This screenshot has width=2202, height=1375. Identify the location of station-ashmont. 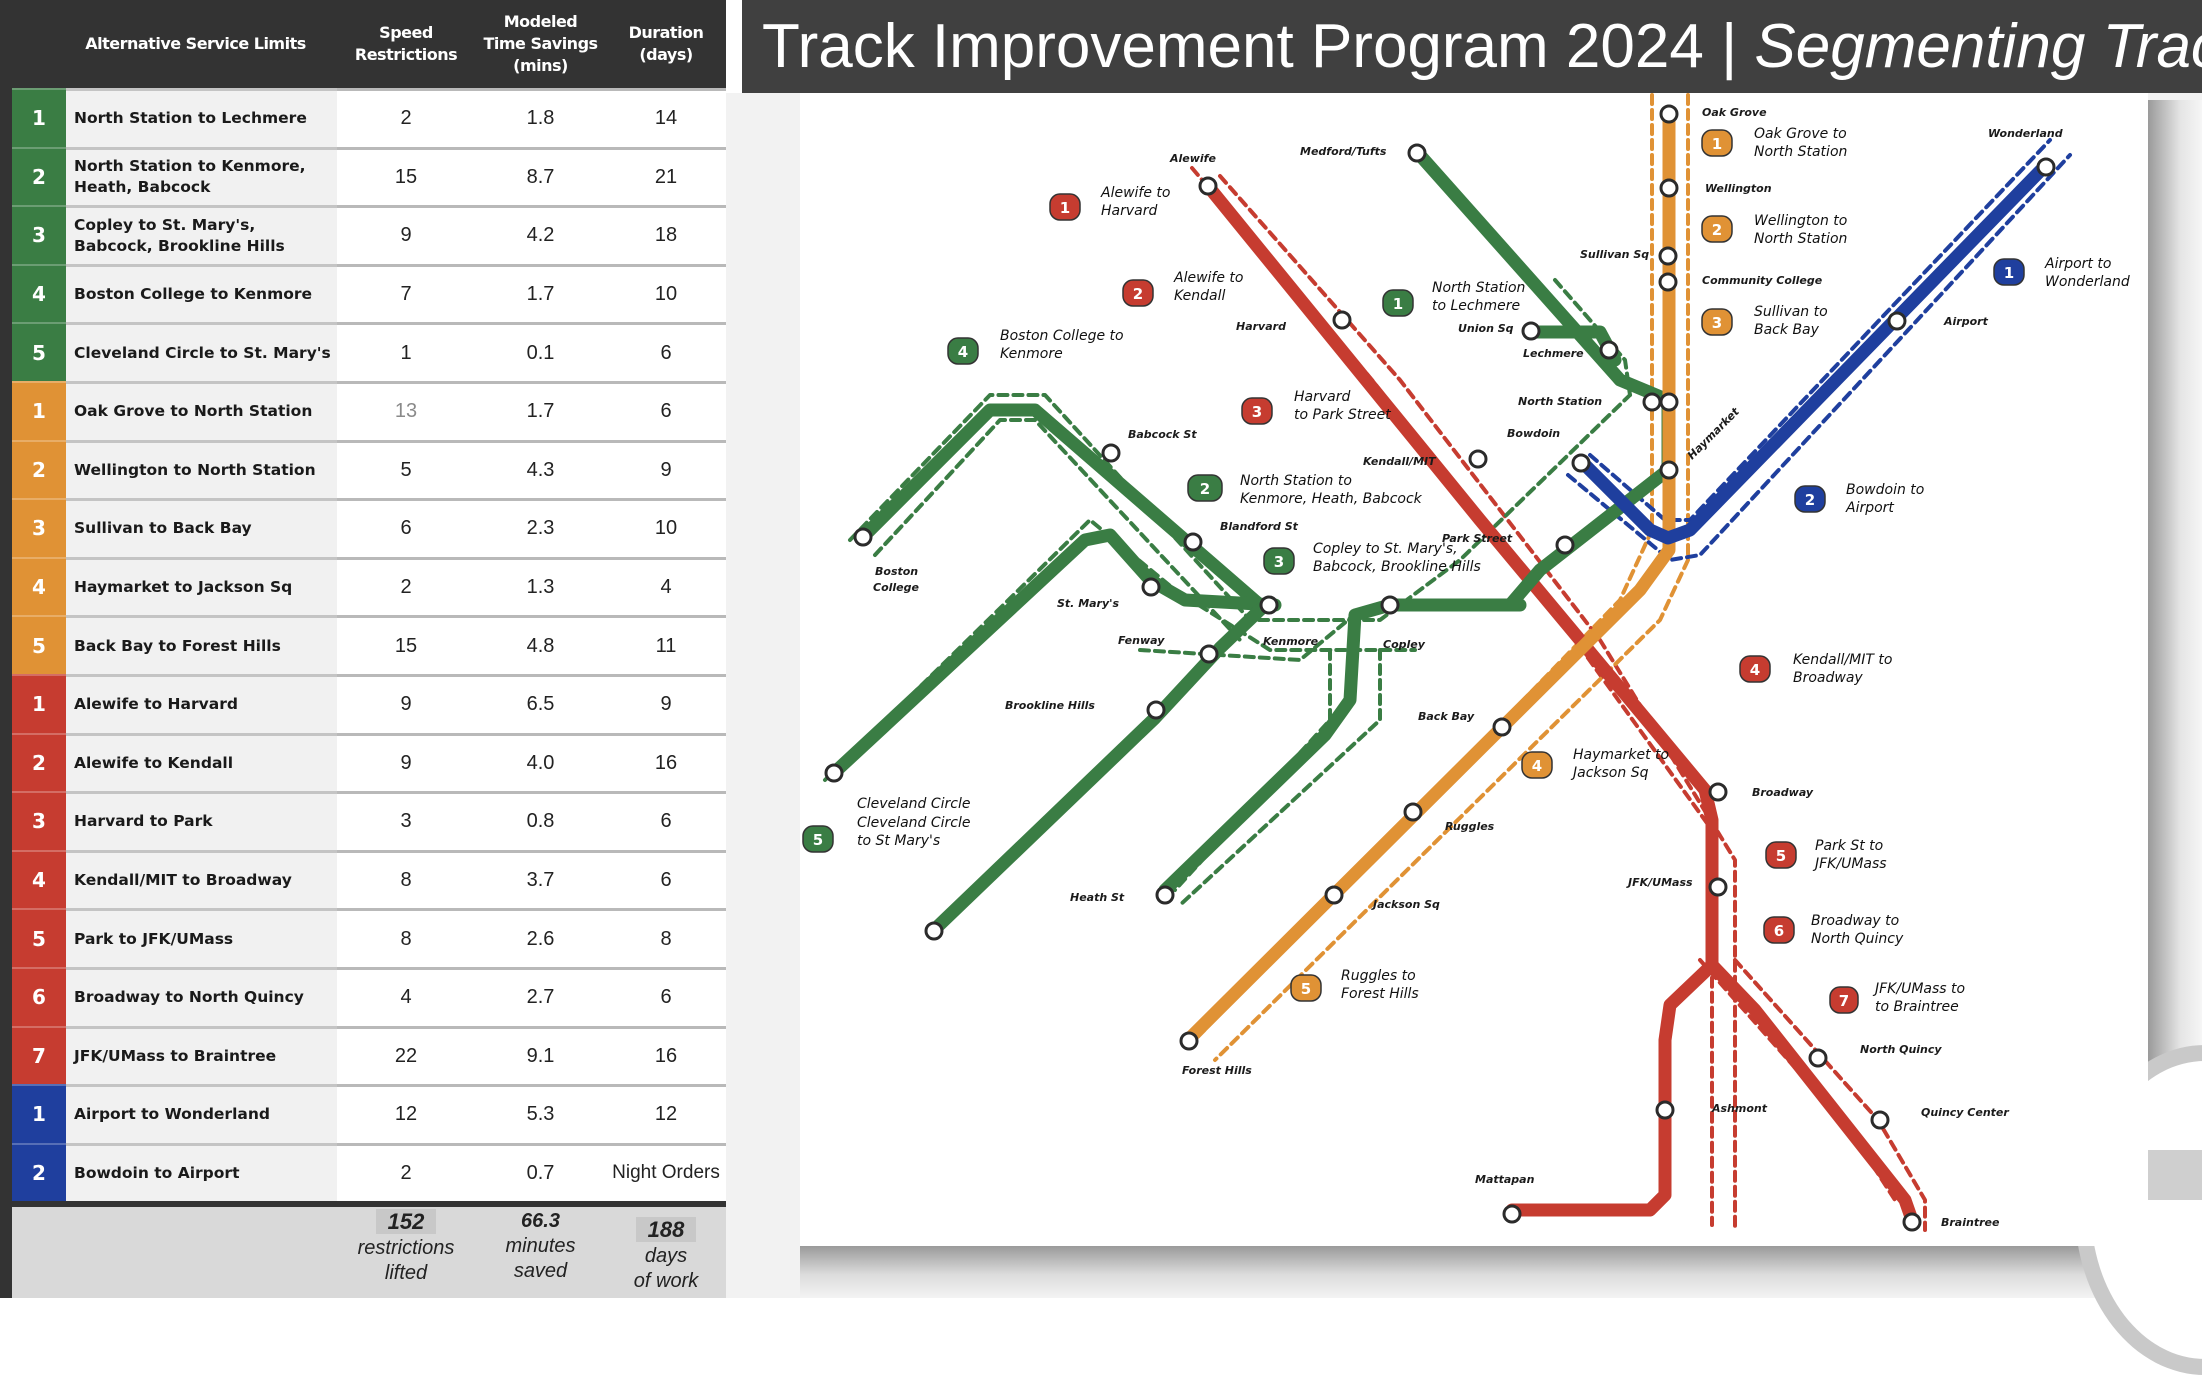
(1665, 1110).